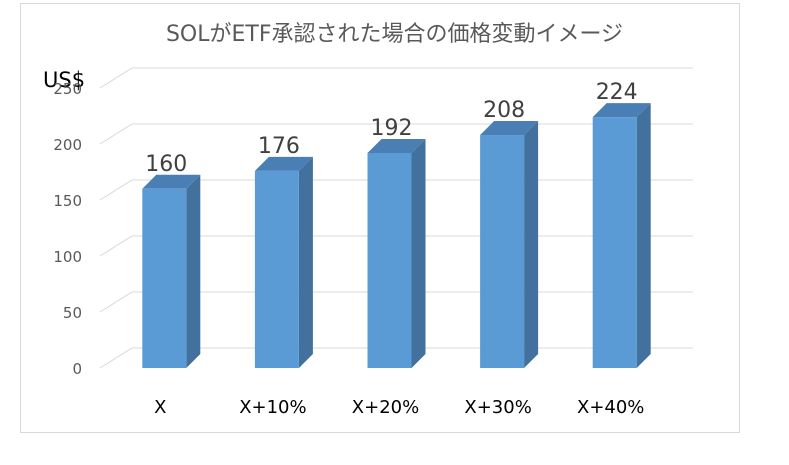  What do you see at coordinates (392, 128) in the screenshot?
I see `bar-value-label: 192` at bounding box center [392, 128].